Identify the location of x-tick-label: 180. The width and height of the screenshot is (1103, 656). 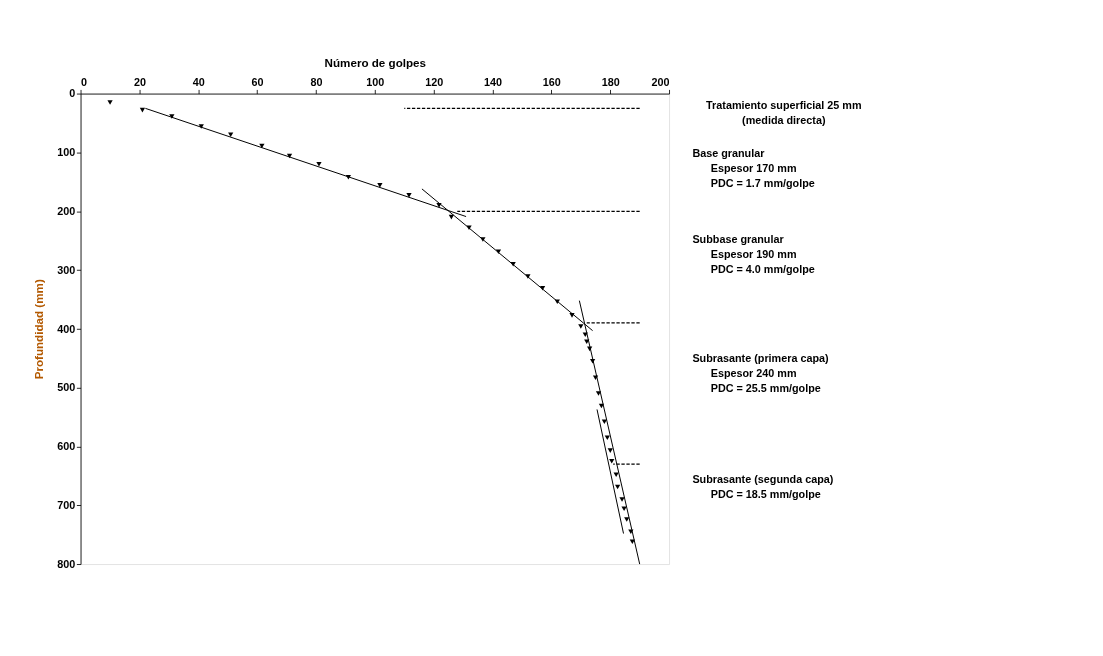
(610, 81).